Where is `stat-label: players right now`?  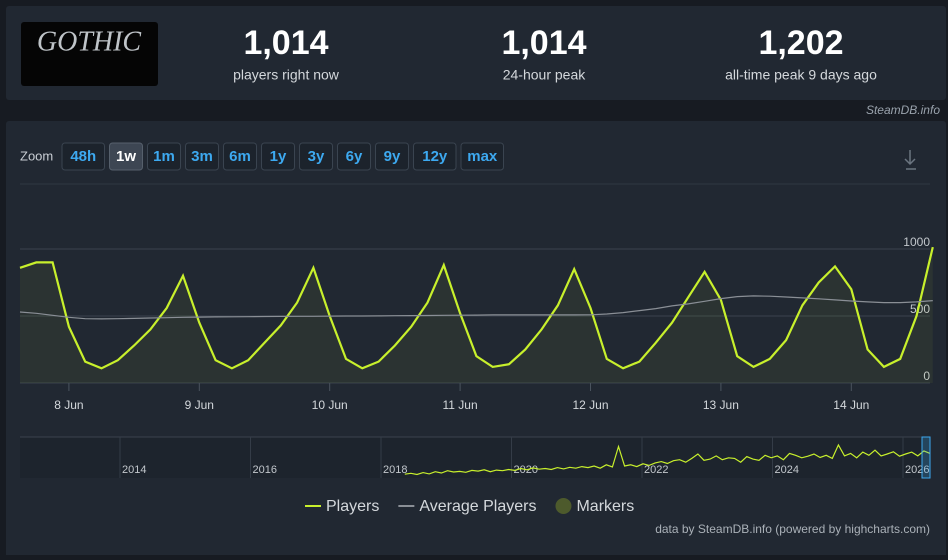 stat-label: players right now is located at coordinates (286, 75).